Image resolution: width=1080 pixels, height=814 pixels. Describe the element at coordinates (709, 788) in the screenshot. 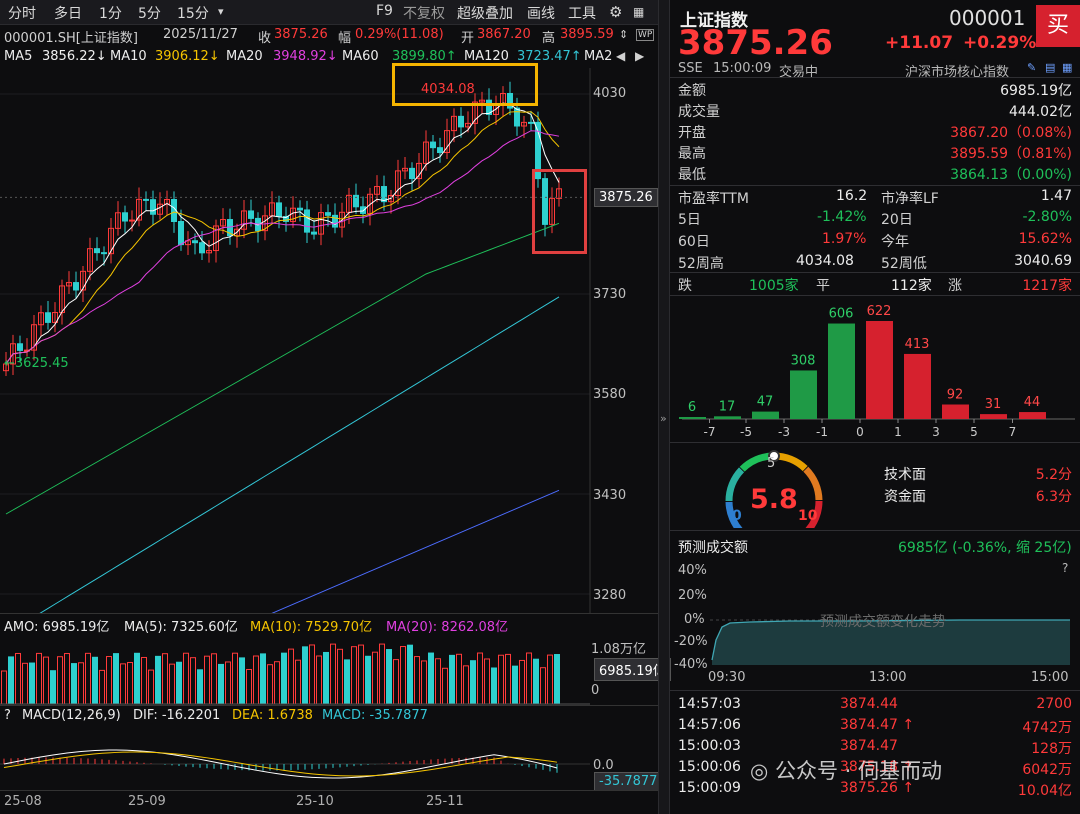

I see `trade-time: 15:00:09` at that location.